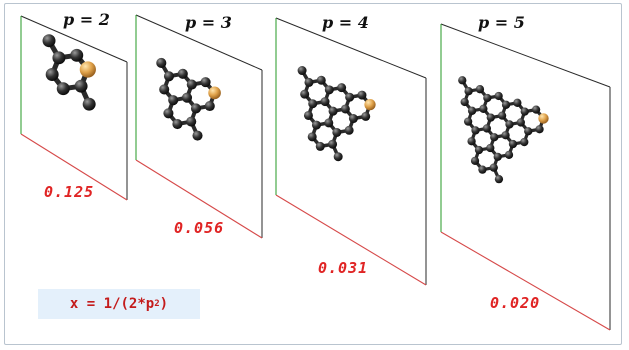 The height and width of the screenshot is (350, 629). Describe the element at coordinates (343, 268) in the screenshot. I see `value-p4: 0.031` at that location.